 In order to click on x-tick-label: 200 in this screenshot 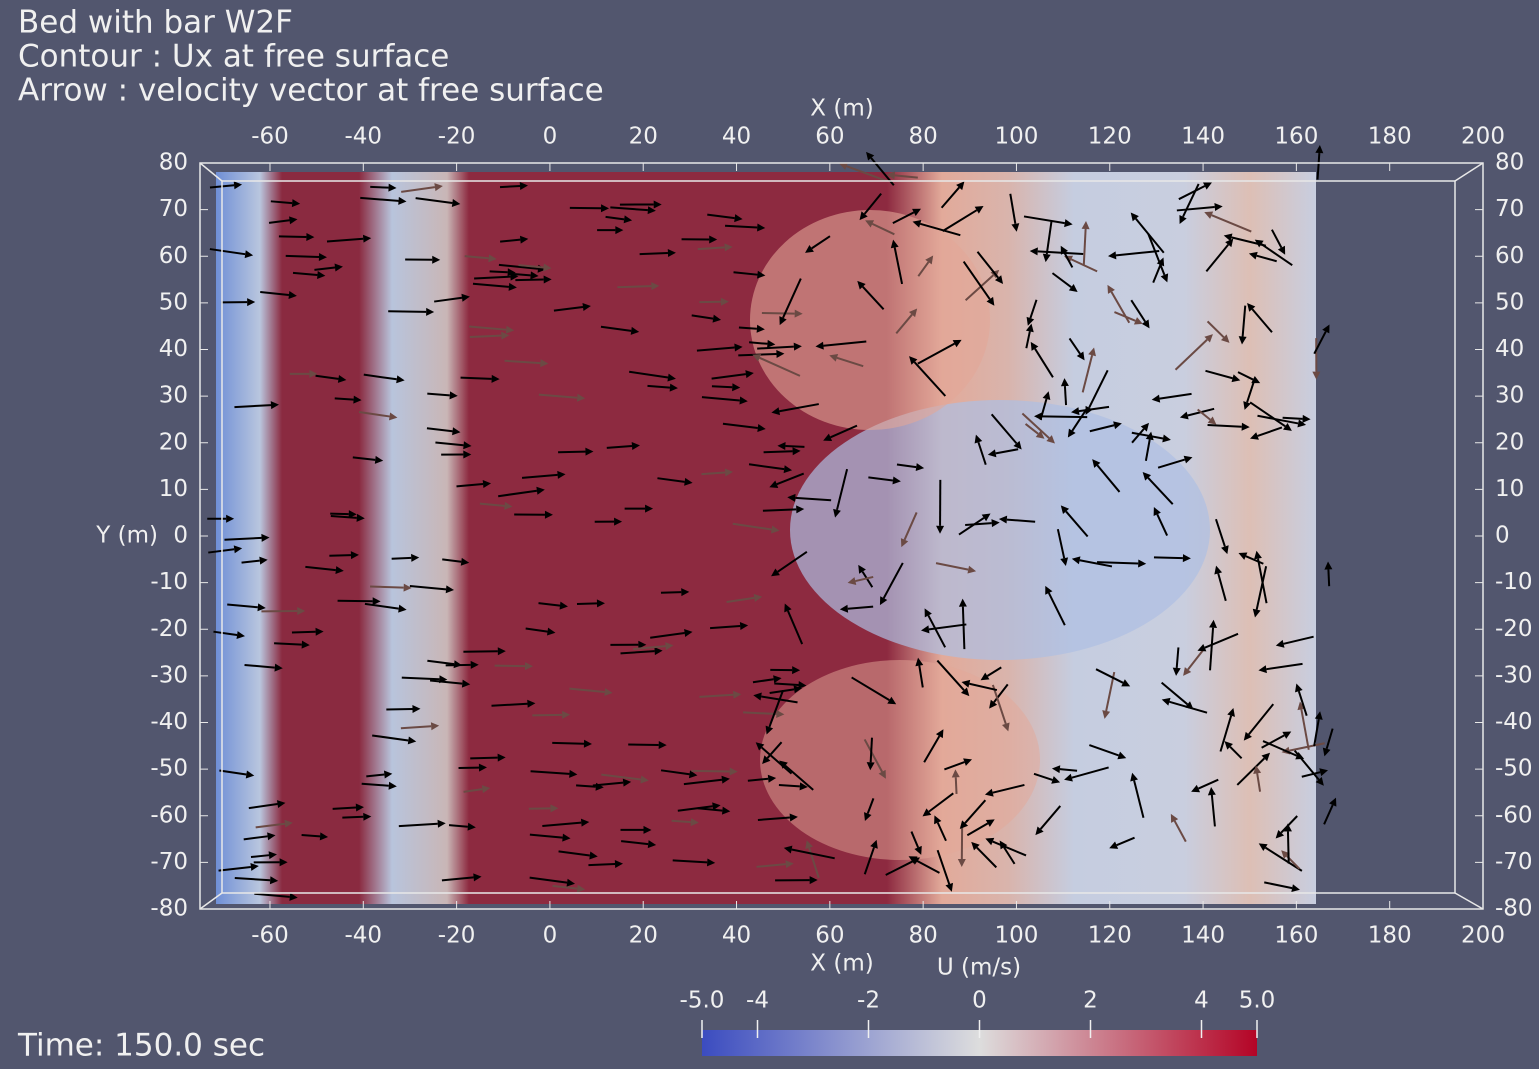, I will do `click(1483, 936)`.